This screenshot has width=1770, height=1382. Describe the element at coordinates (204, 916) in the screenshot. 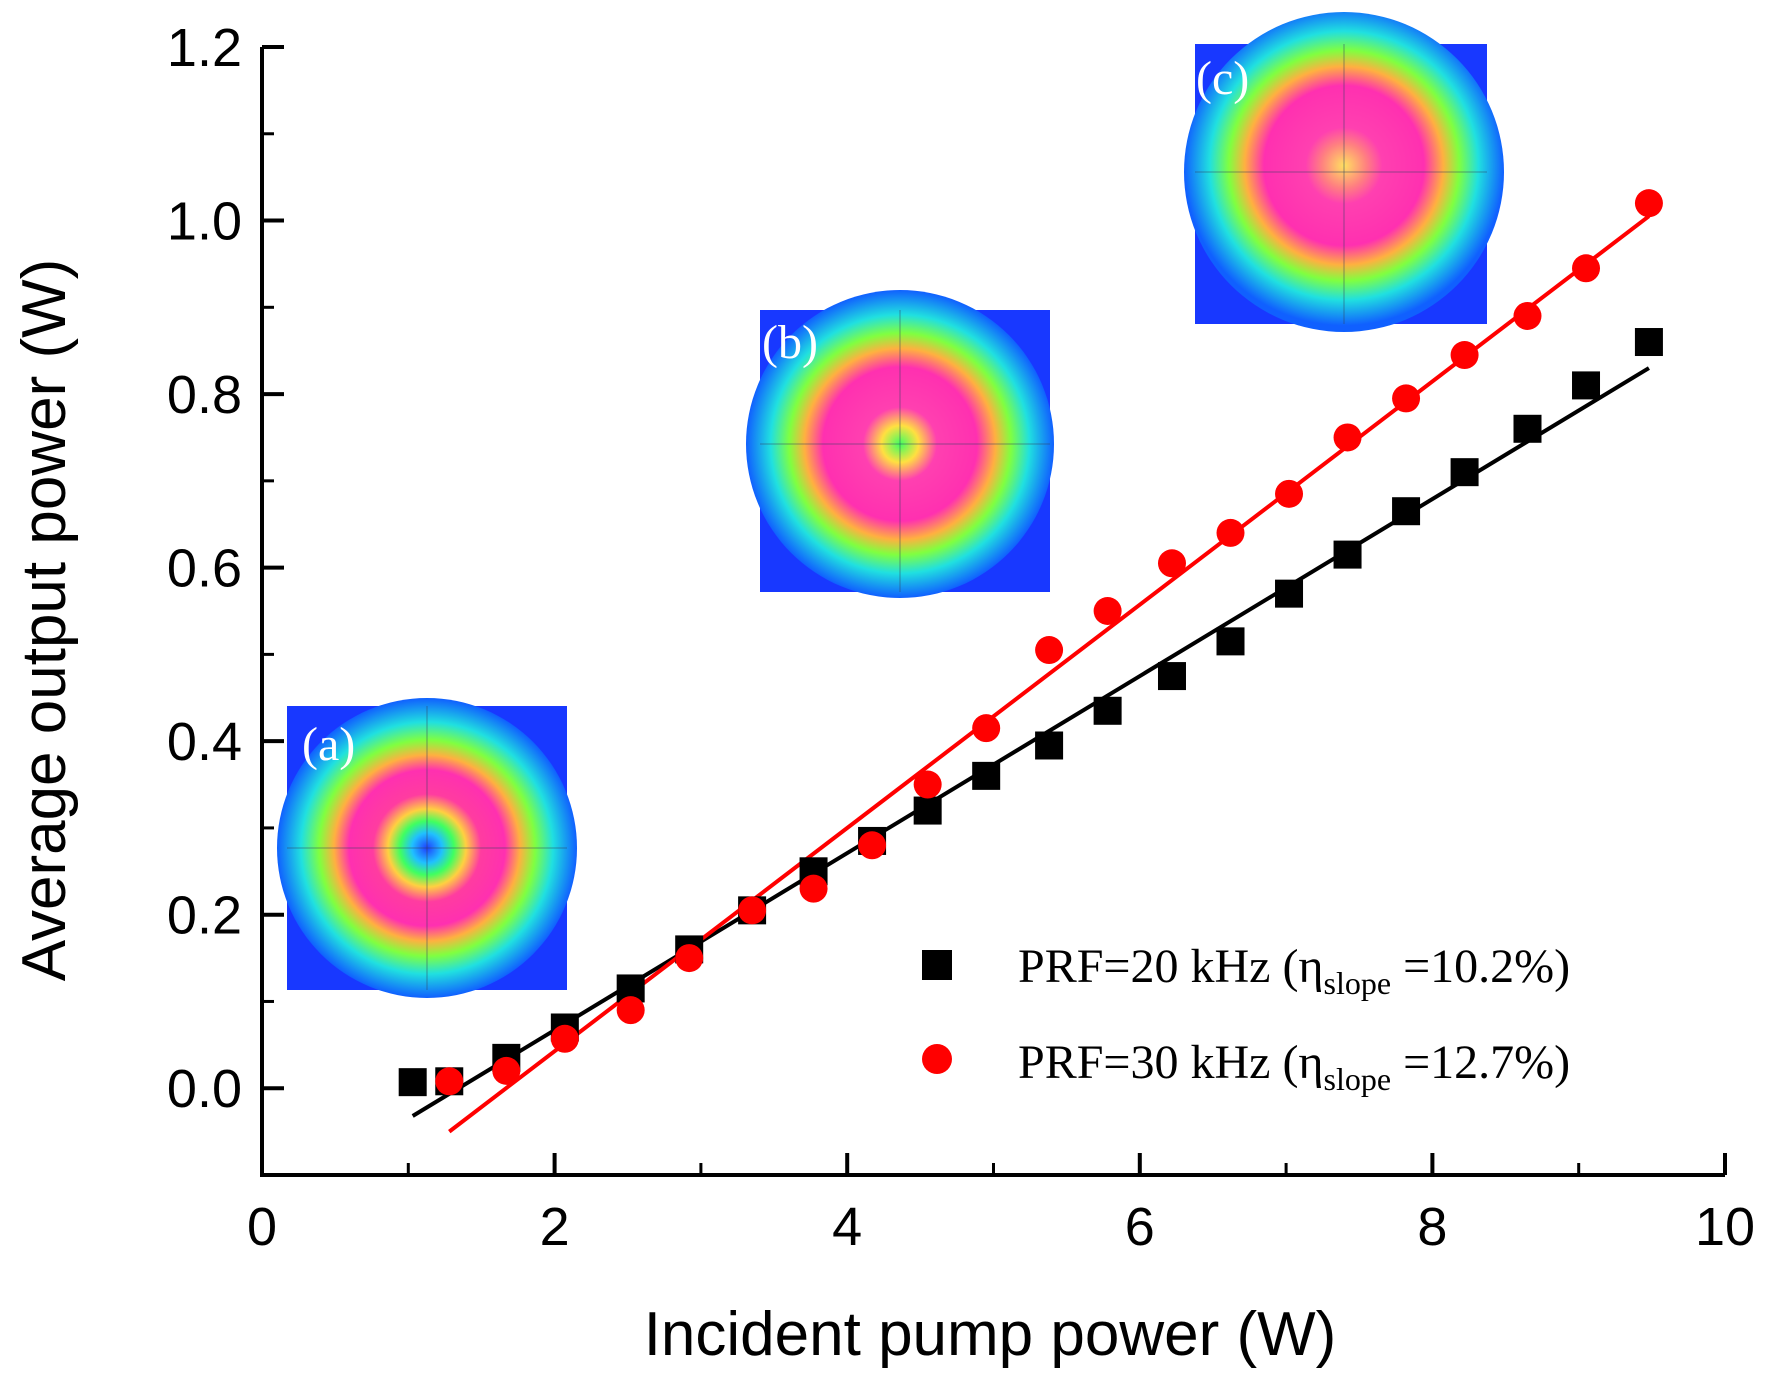

I see `y-tick-label: 0.2` at that location.